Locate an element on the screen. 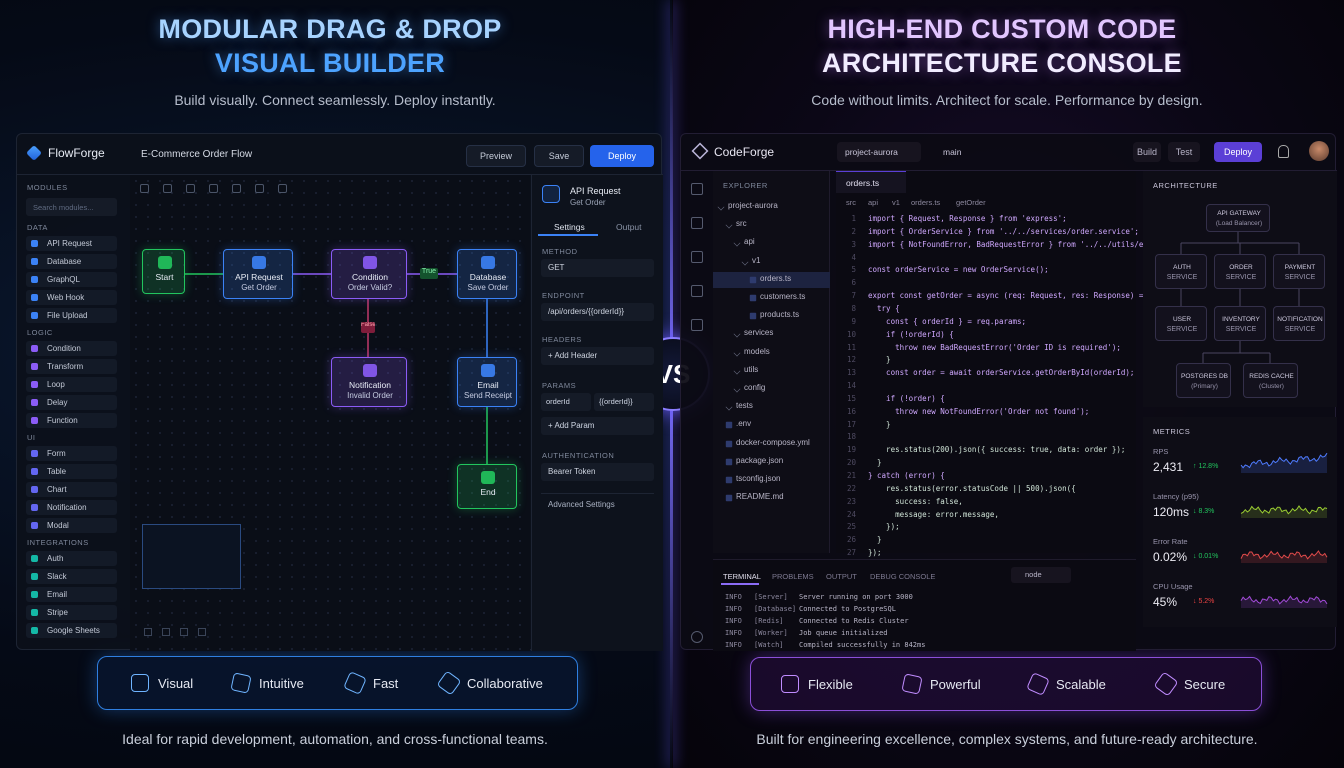 Image resolution: width=1344 pixels, height=768 pixels. module-item: Function is located at coordinates (71, 420).